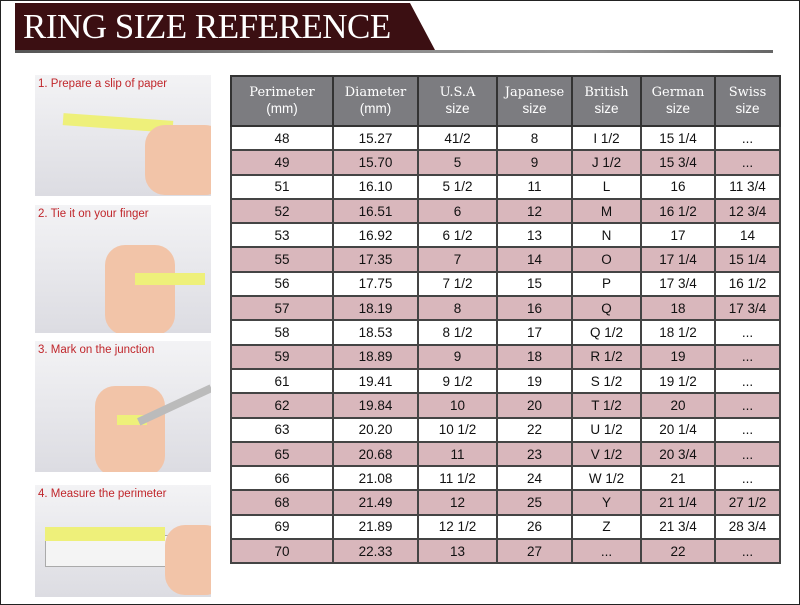  What do you see at coordinates (606, 235) in the screenshot?
I see `table-cell: N` at bounding box center [606, 235].